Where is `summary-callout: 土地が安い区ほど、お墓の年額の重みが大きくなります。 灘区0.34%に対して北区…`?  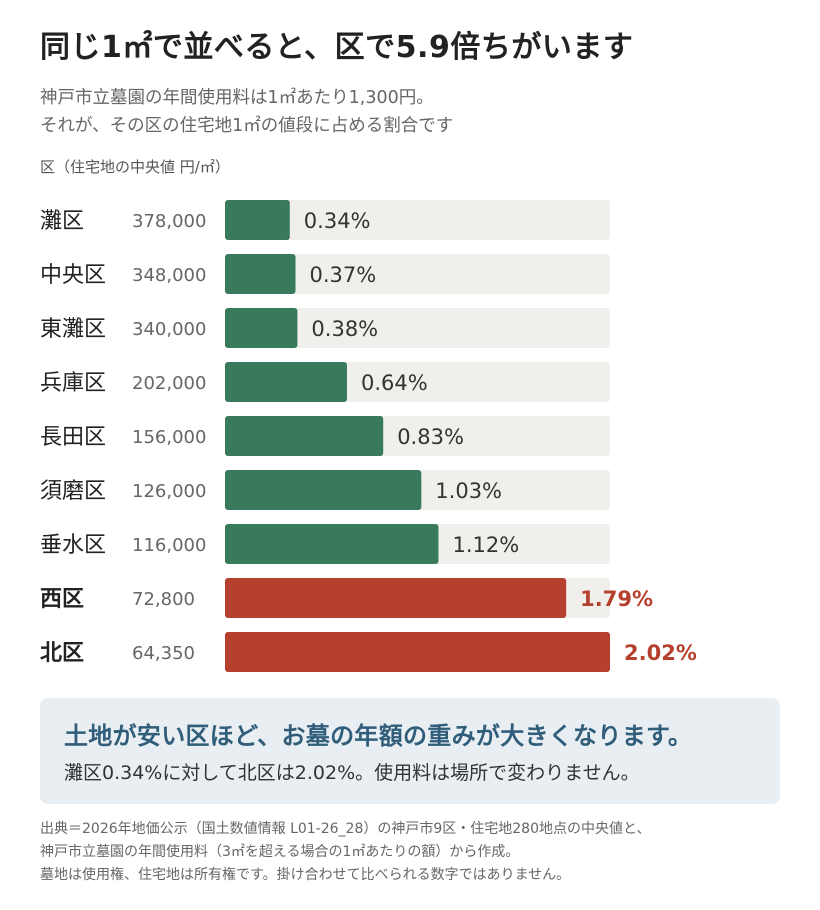 summary-callout: 土地が安い区ほど、お墓の年額の重みが大きくなります。 灘区0.34%に対して北区… is located at coordinates (410, 751).